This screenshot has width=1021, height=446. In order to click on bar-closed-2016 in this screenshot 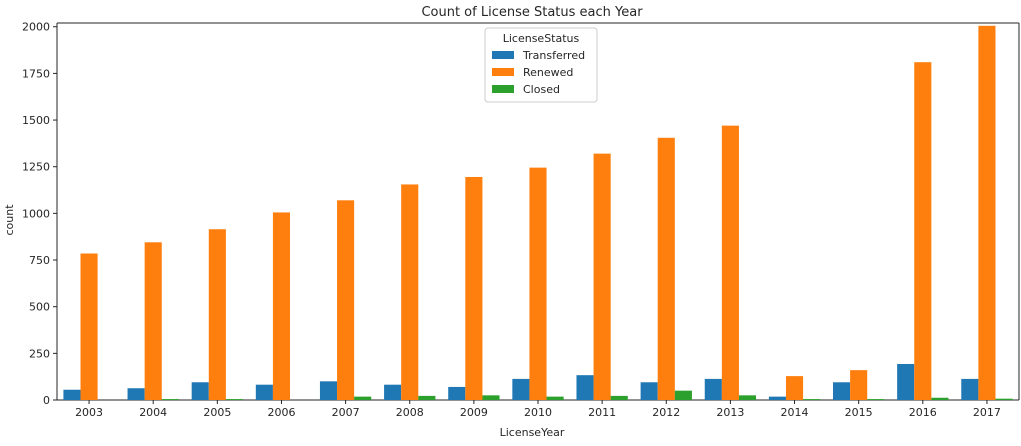, I will do `click(940, 398)`.